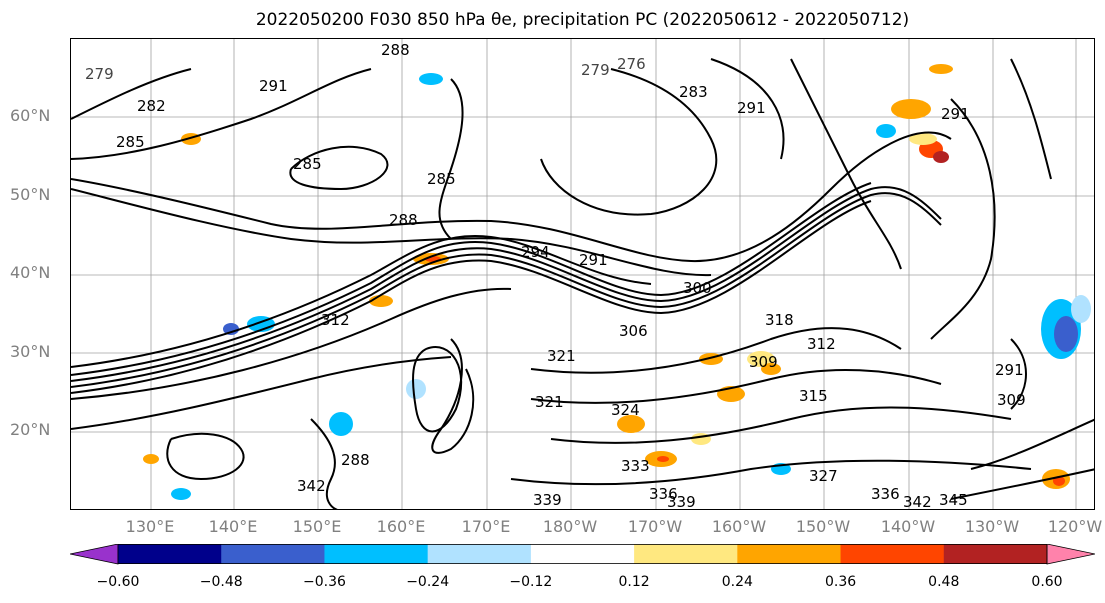  What do you see at coordinates (233, 526) in the screenshot?
I see `lon-label-140e: 140°E` at bounding box center [233, 526].